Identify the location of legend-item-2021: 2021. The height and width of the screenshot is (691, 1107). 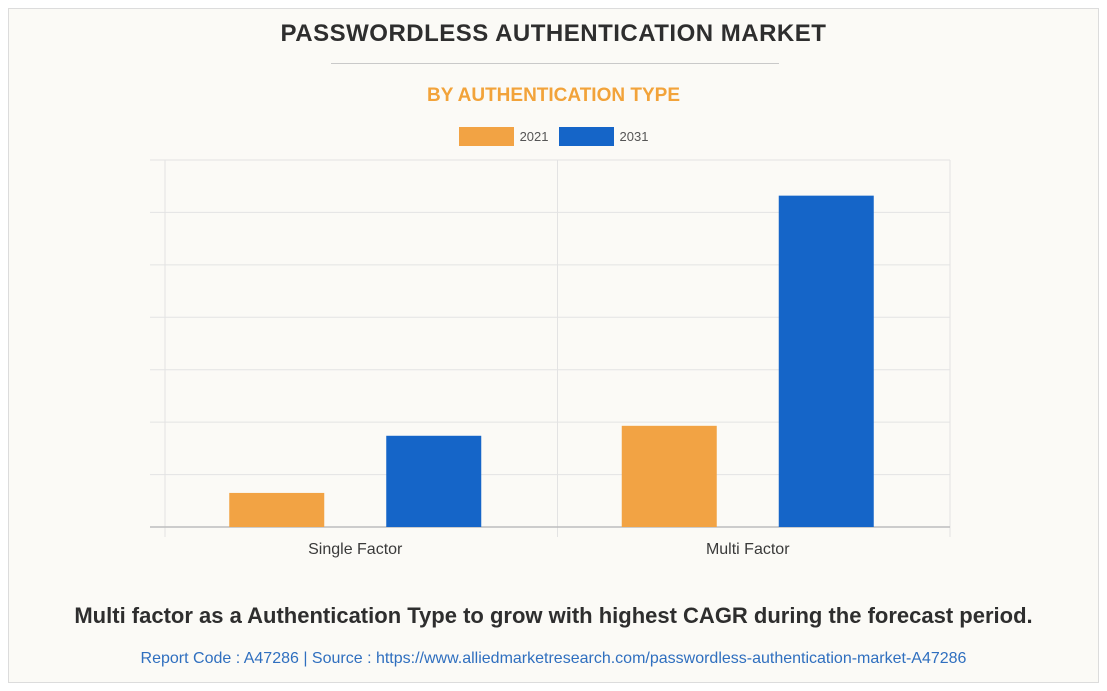
(503, 136).